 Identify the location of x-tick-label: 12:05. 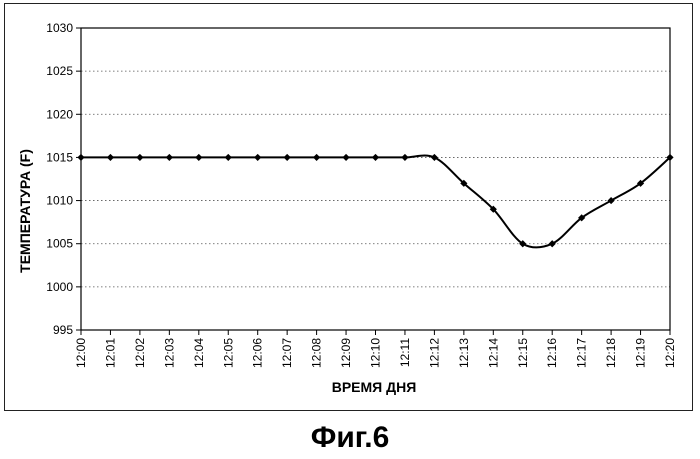
(228, 353).